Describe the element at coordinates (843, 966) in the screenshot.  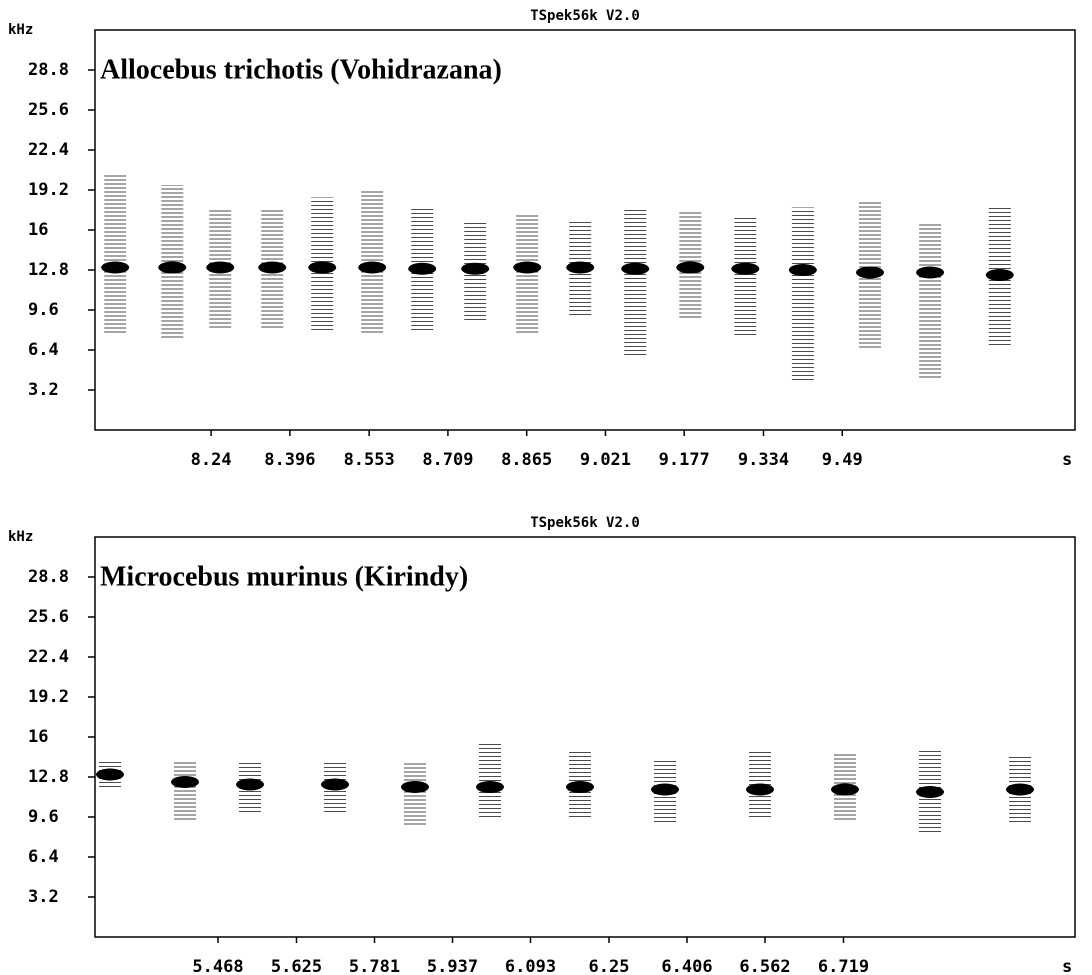
I see `x-tick-label: 6.719` at that location.